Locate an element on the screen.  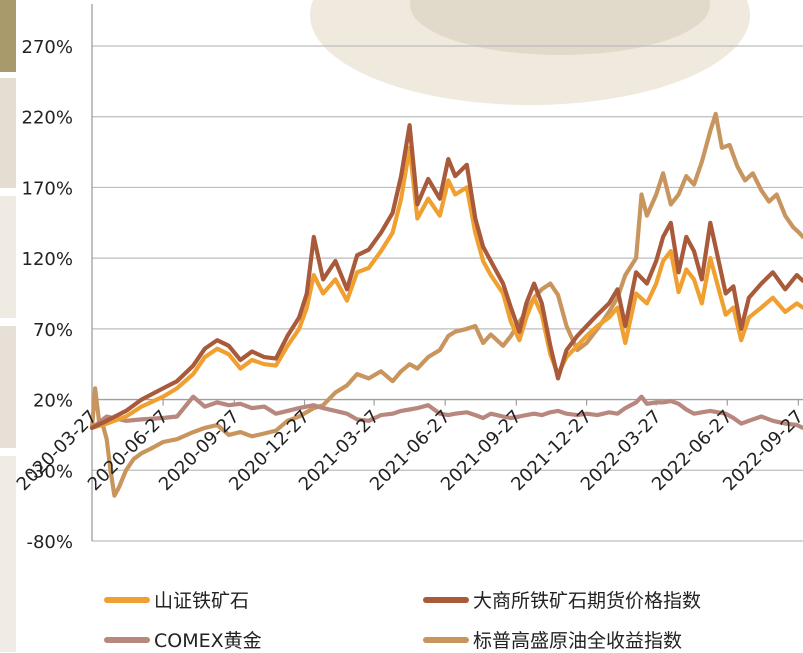
legend-item-iron-etf: 山证铁矿石 is located at coordinates (176, 599).